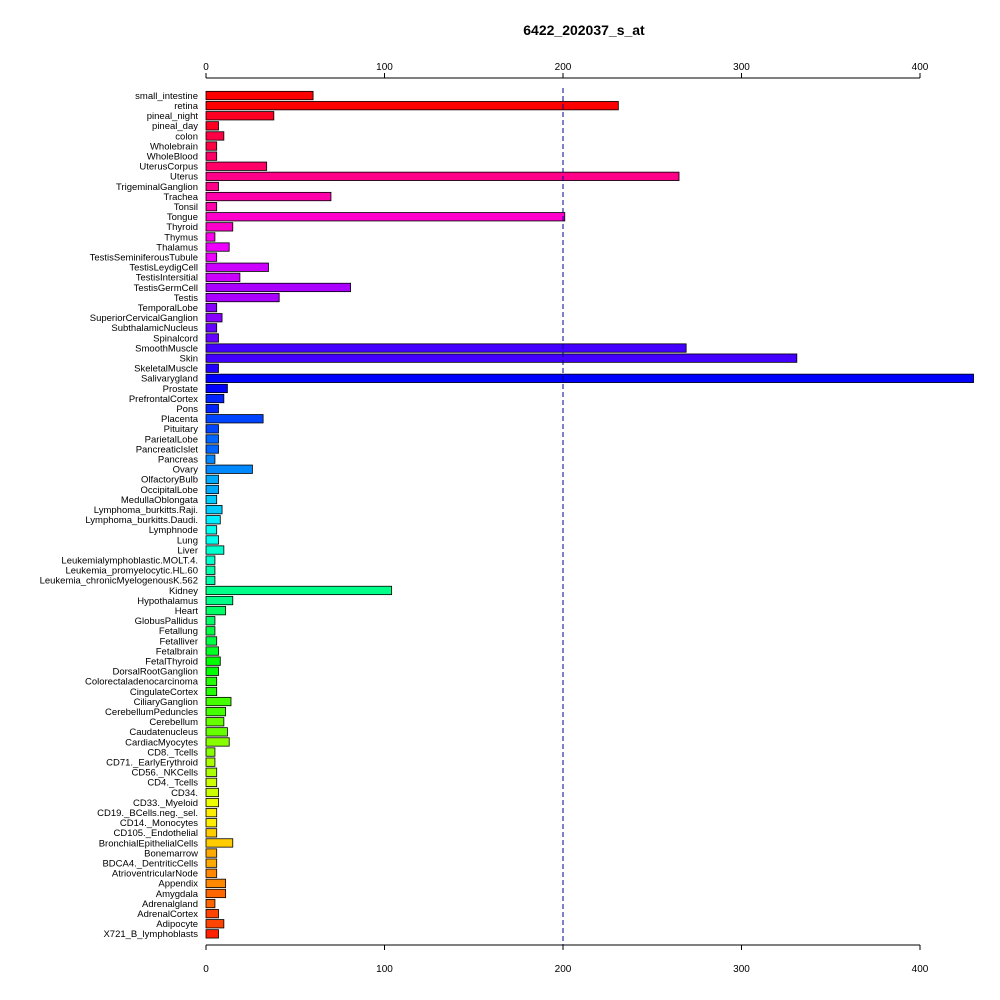 The height and width of the screenshot is (1000, 1000). What do you see at coordinates (167, 278) in the screenshot?
I see `category-label: TestisIntersitial` at bounding box center [167, 278].